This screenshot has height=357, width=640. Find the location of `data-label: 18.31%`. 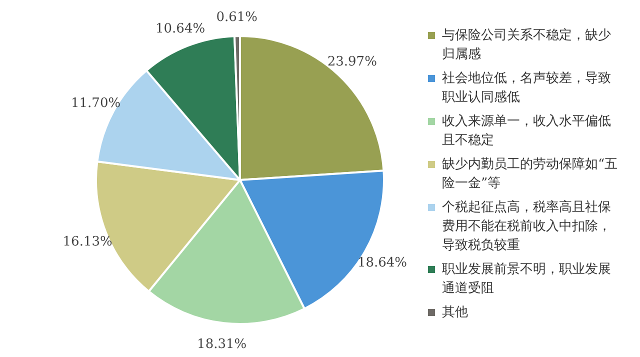

data-label: 18.31% is located at coordinates (222, 344).